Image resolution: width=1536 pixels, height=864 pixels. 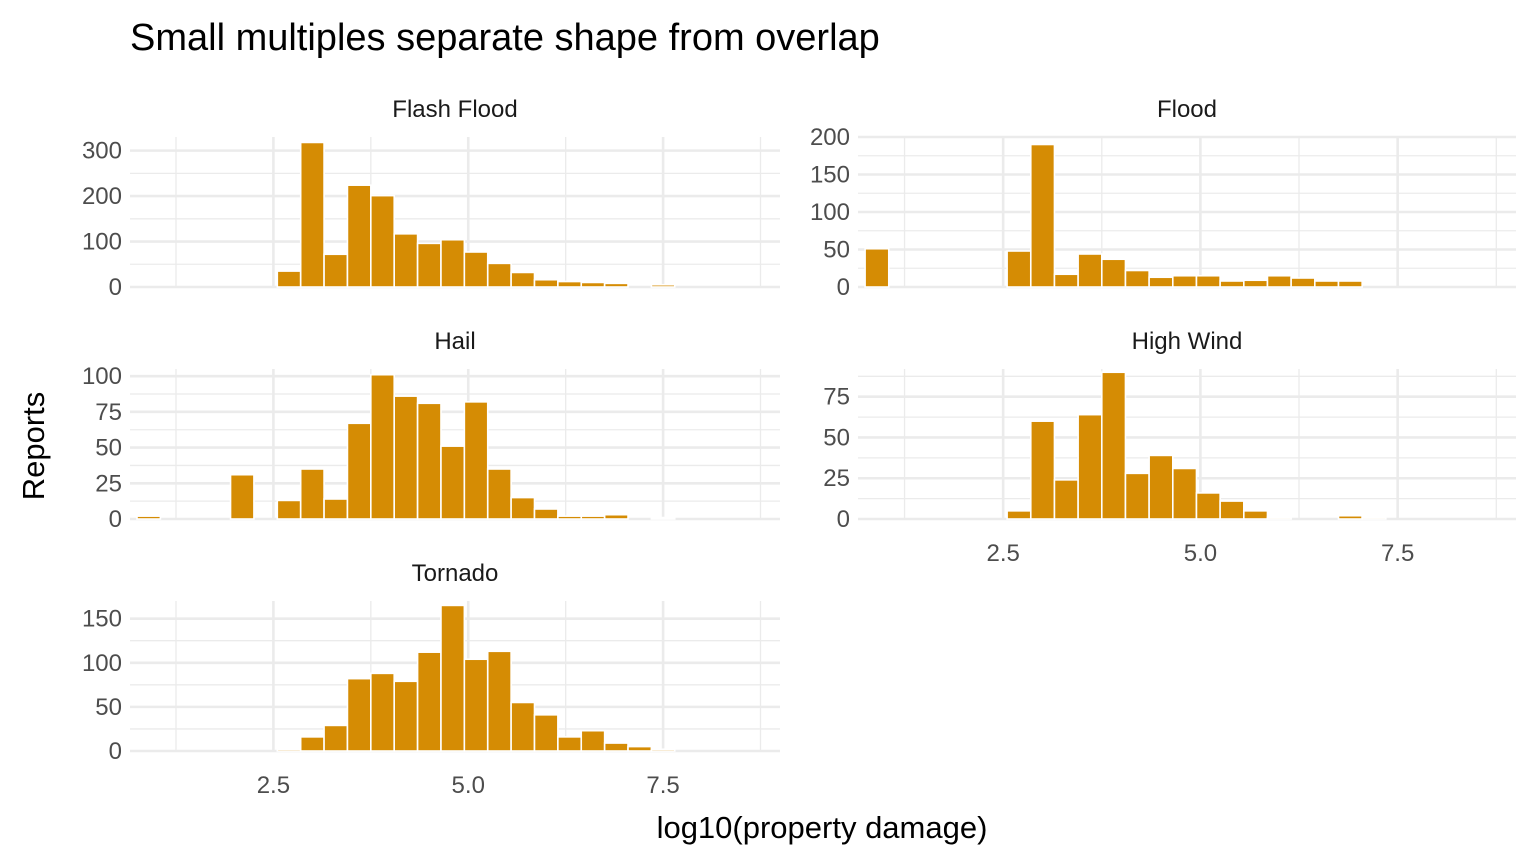 I want to click on y-tick-label: 300, so click(x=102, y=151).